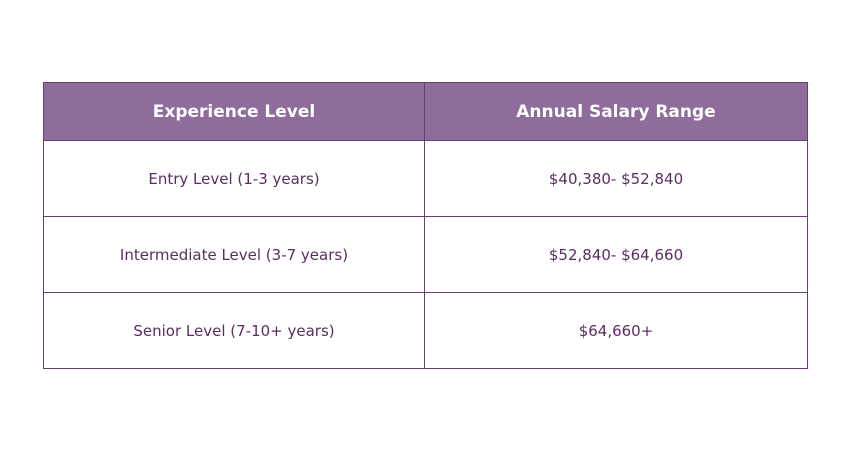 This screenshot has height=450, width=850. Describe the element at coordinates (616, 330) in the screenshot. I see `salary-range-cell: $64,660+` at that location.